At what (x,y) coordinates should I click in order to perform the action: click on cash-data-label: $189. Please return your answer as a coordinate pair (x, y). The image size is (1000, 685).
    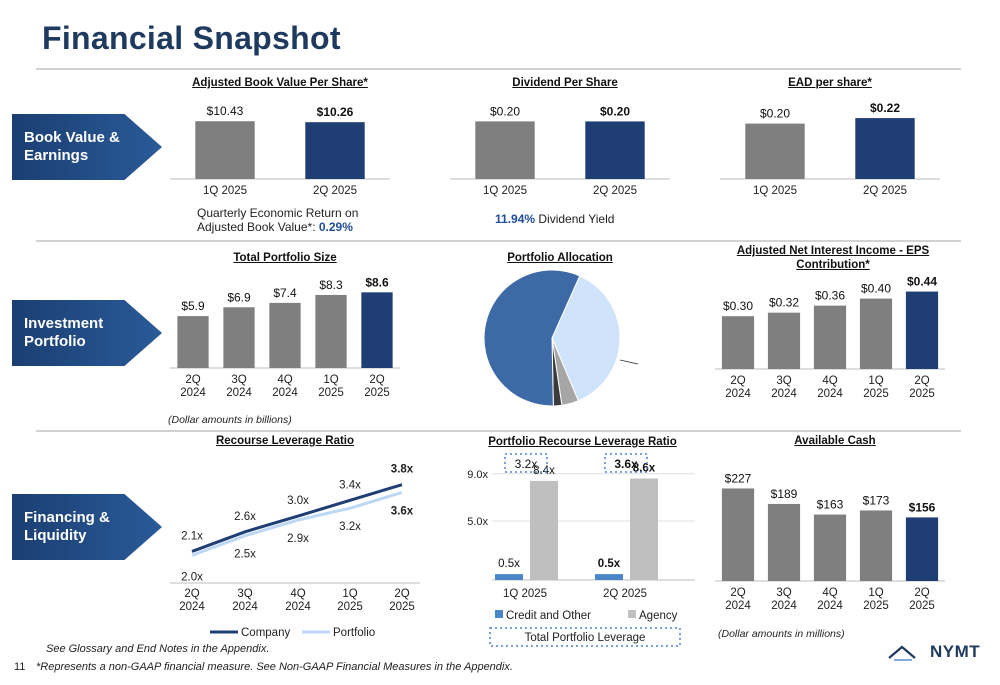
    Looking at the image, I should click on (784, 494).